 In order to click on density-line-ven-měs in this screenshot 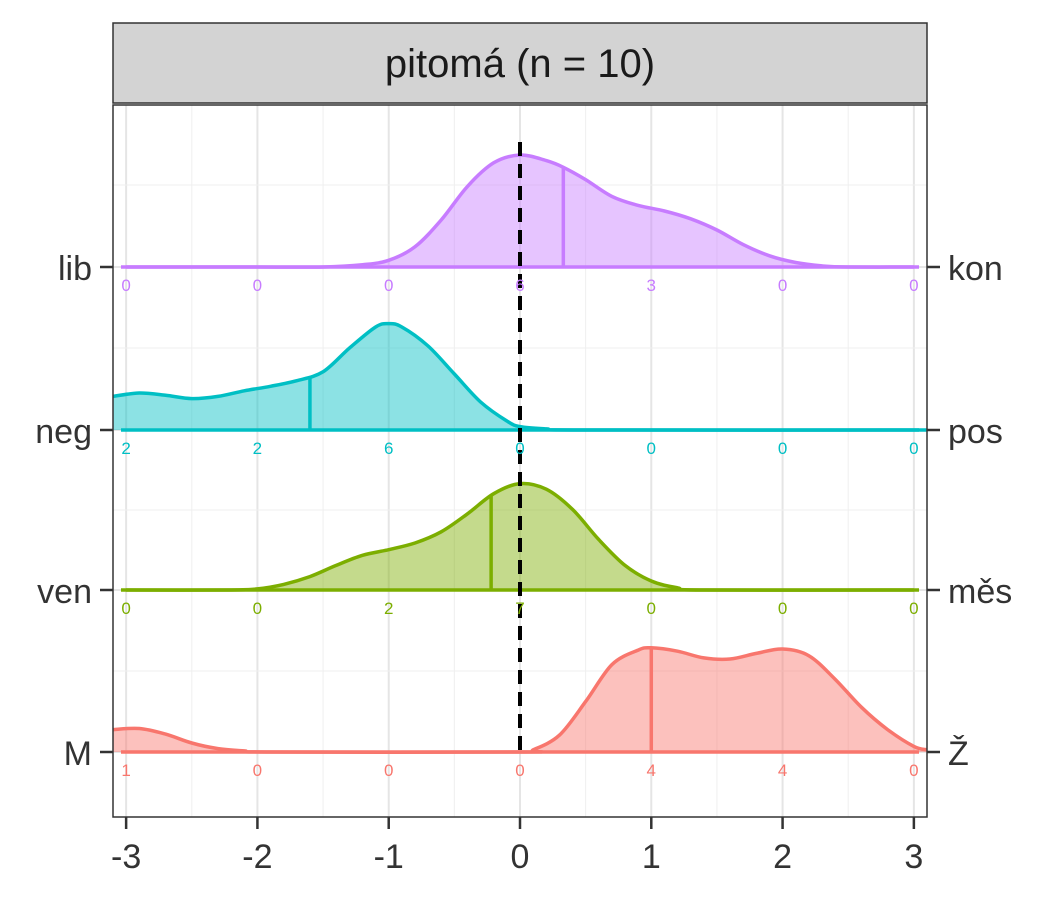, I will do `click(520, 536)`.